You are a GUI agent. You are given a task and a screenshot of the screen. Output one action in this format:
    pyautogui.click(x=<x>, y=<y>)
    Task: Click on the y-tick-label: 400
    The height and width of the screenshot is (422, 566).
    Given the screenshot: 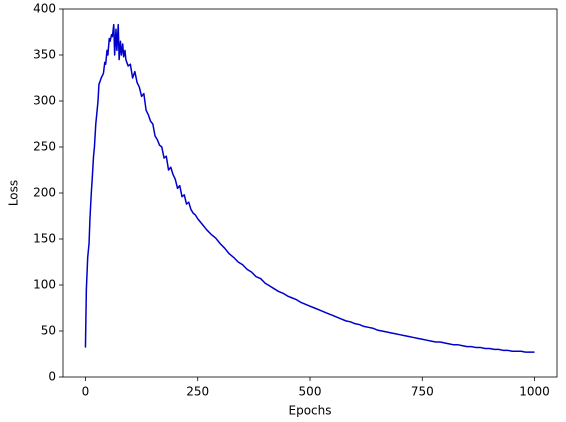 What is the action you would take?
    pyautogui.click(x=44, y=9)
    